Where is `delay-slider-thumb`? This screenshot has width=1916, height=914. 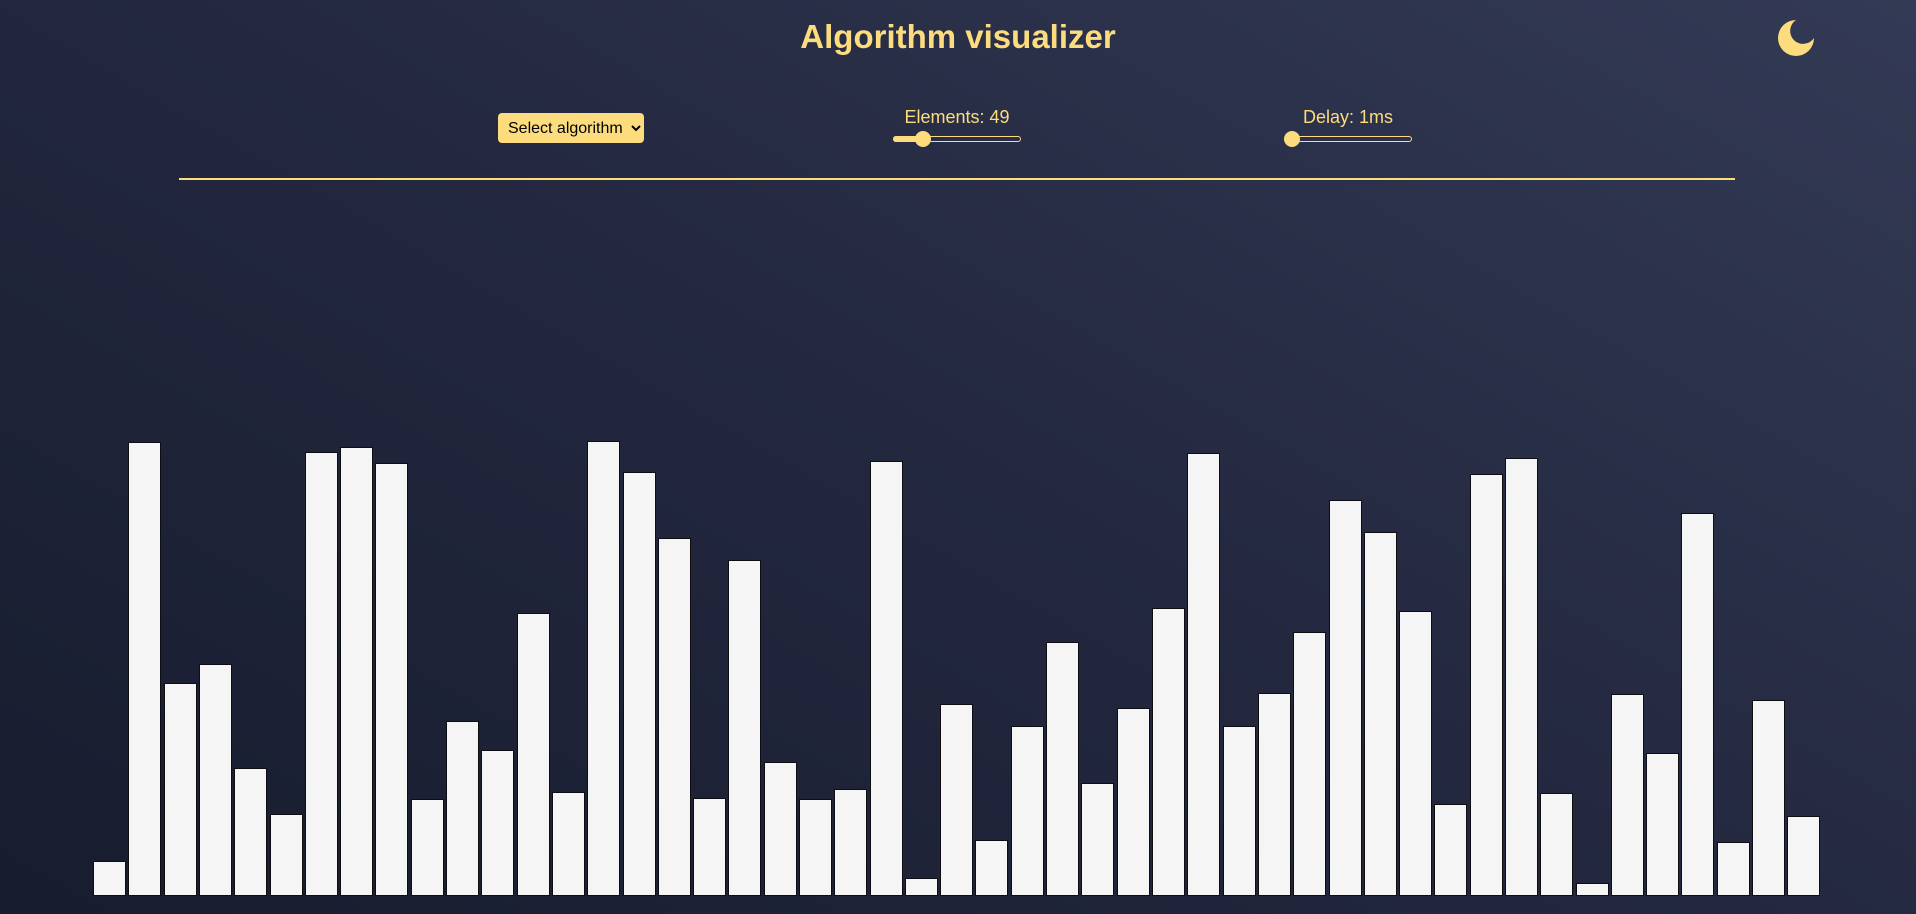 delay-slider-thumb is located at coordinates (1292, 139).